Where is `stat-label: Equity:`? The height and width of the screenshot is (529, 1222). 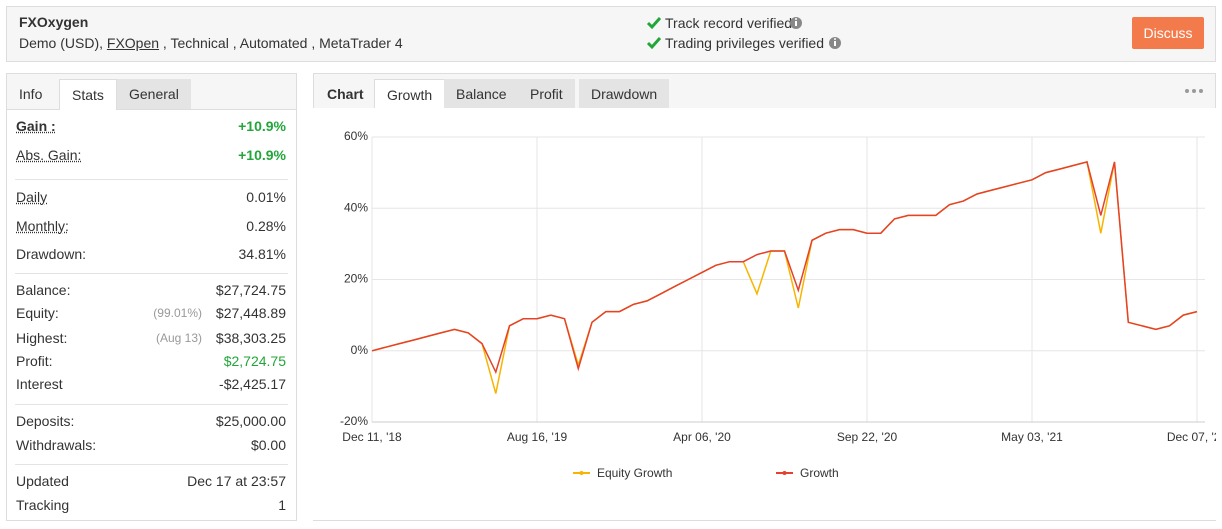 stat-label: Equity: is located at coordinates (37, 313).